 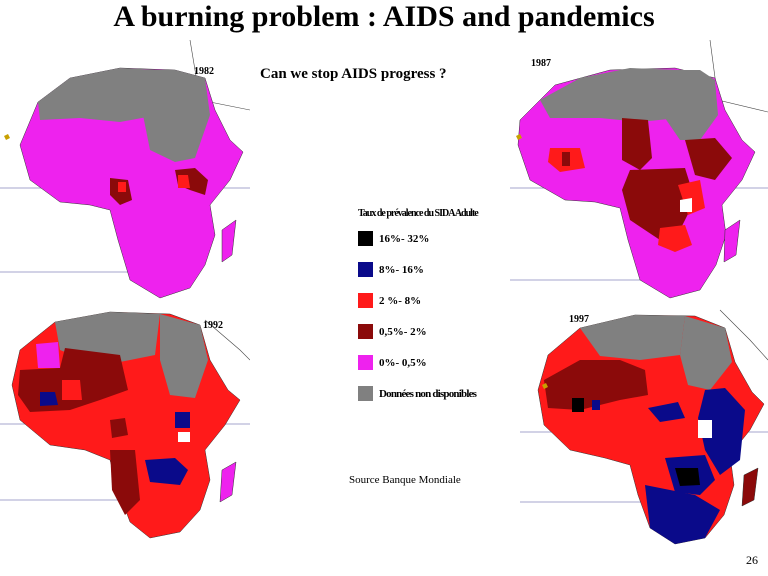 I want to click on map-1997, so click(x=644, y=422).